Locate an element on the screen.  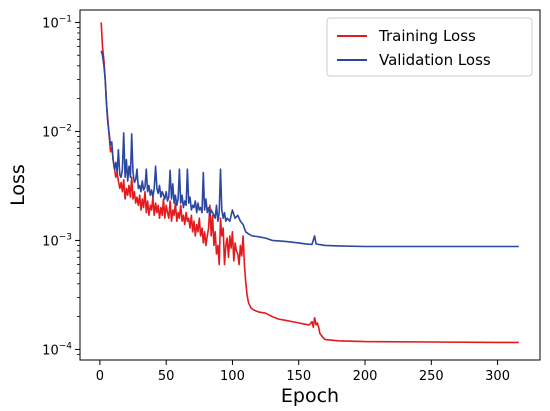
y-tick-label: 10⁻² is located at coordinates (57, 131).